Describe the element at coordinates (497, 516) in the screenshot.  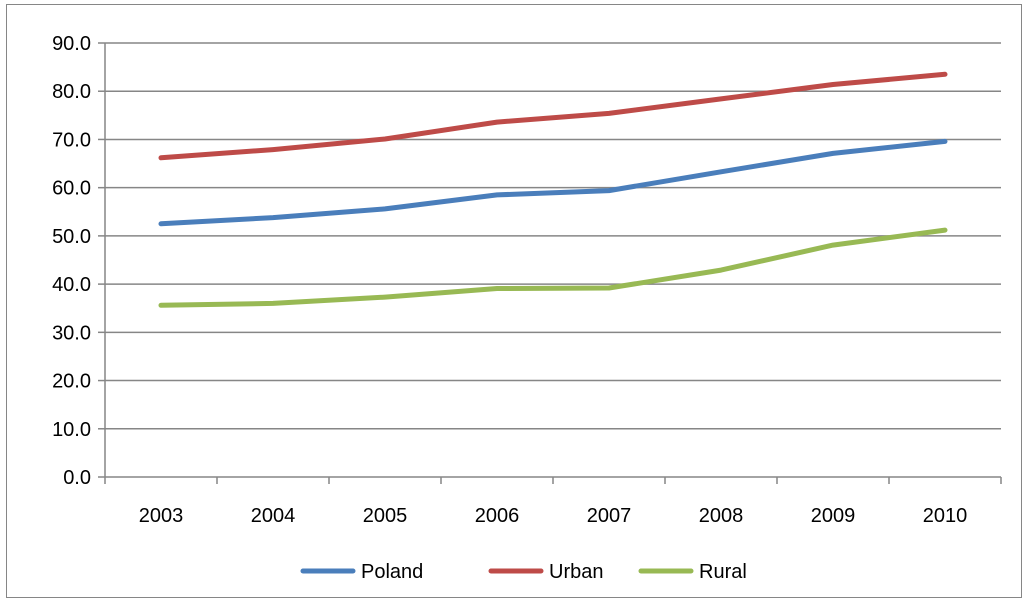
I see `x-tick-label: 2006` at that location.